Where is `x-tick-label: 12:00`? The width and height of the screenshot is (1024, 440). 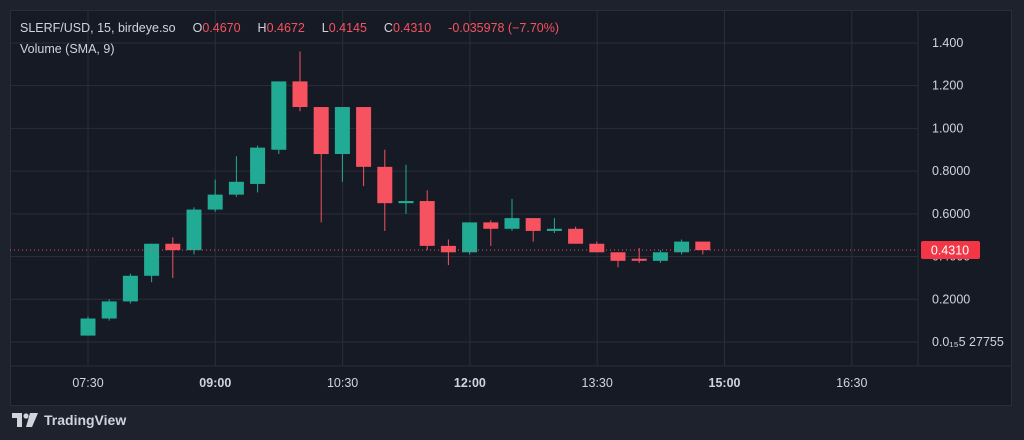
x-tick-label: 12:00 is located at coordinates (470, 383).